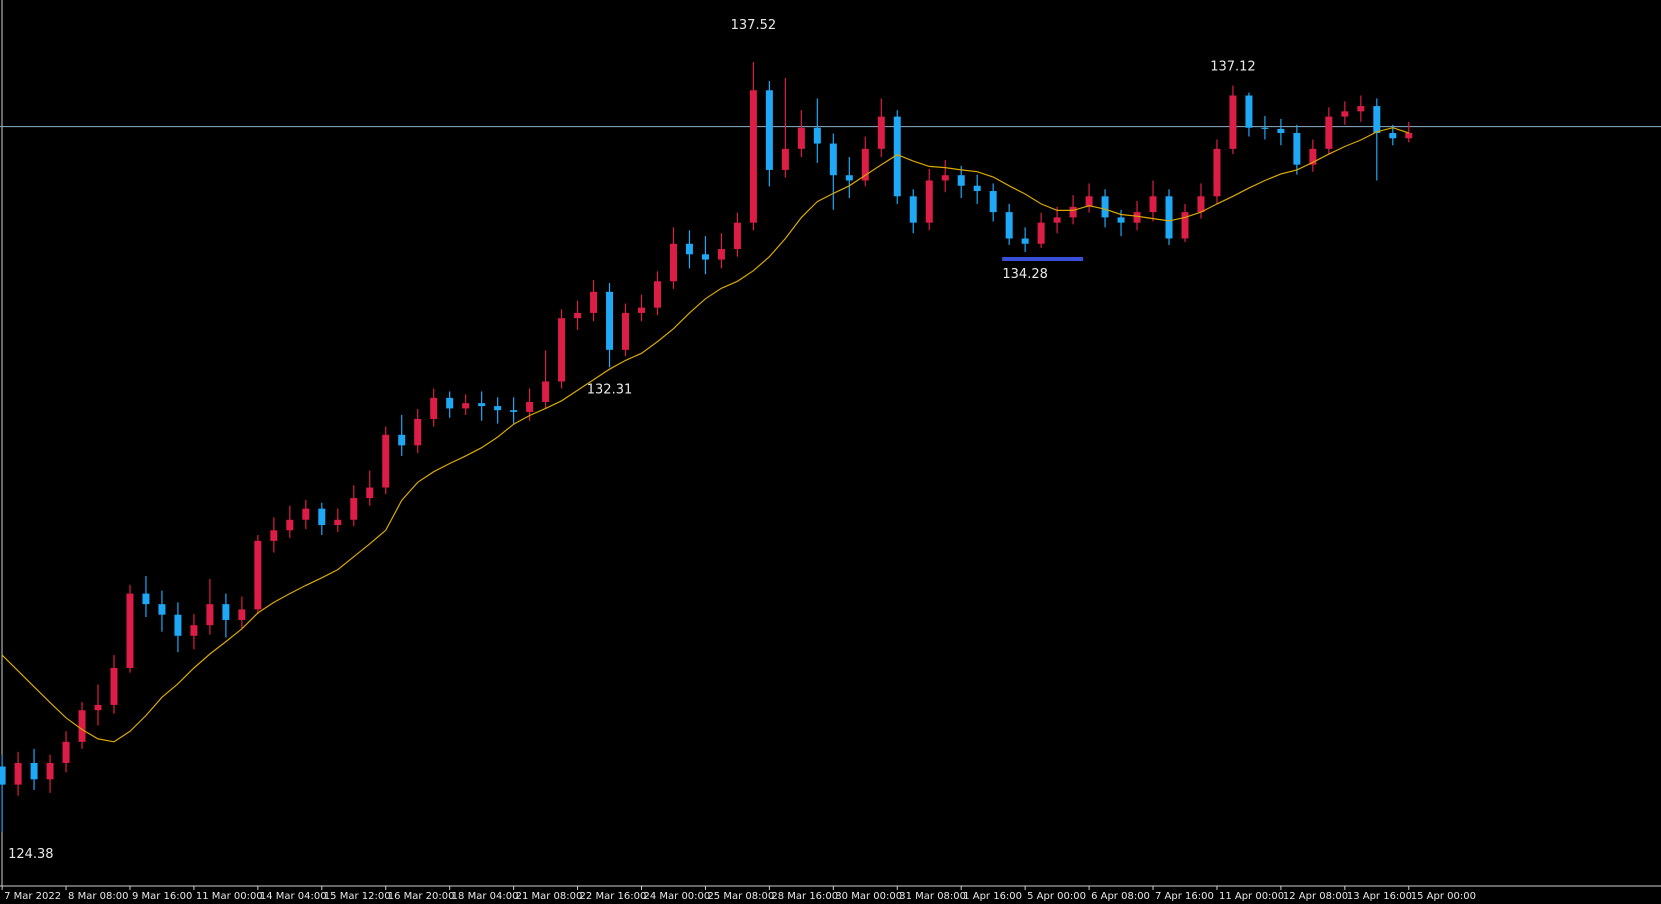  What do you see at coordinates (804, 896) in the screenshot?
I see `x-tick-label: 28 Mar 16:00` at bounding box center [804, 896].